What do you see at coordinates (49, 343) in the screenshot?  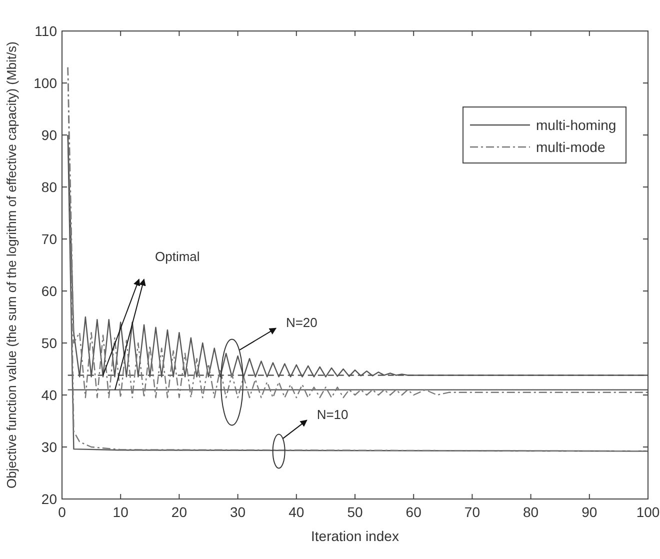 I see `y-tick-label: 50` at bounding box center [49, 343].